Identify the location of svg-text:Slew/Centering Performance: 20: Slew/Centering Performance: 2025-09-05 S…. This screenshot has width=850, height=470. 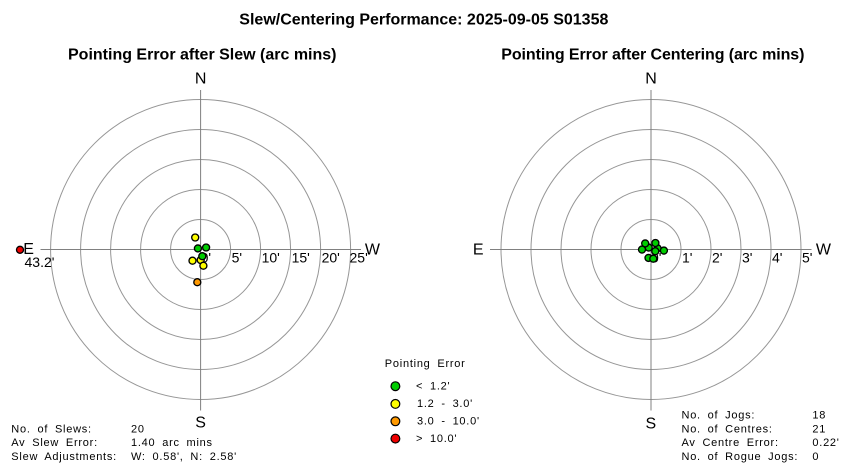
(423, 19).